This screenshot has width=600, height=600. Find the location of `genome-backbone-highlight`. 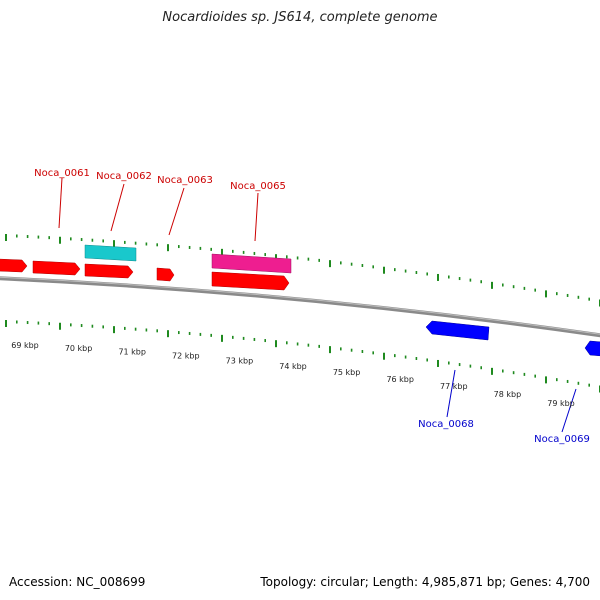

genome-backbone-highlight is located at coordinates (300, 305).